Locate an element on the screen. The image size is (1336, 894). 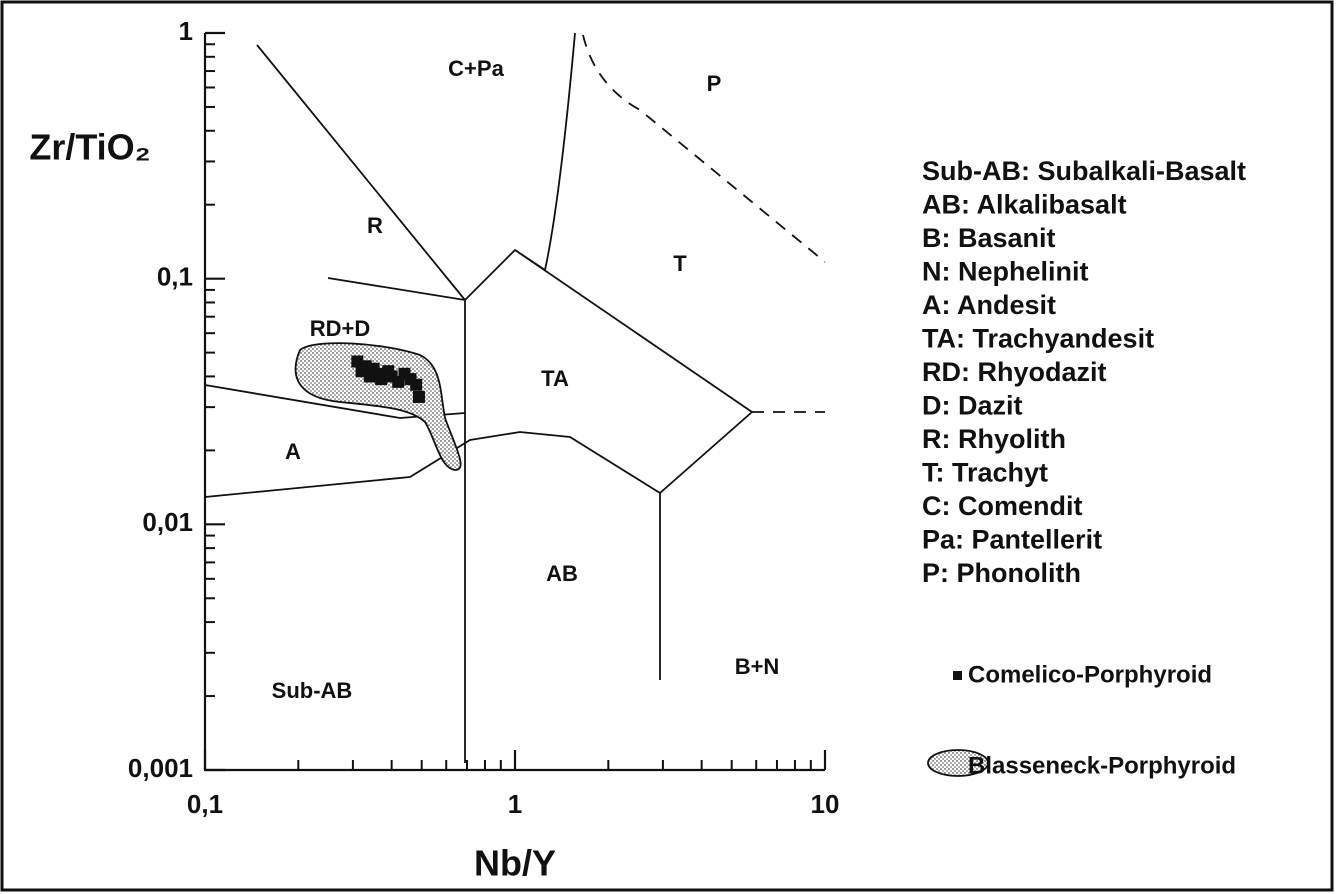
field-label: AB is located at coordinates (562, 573).